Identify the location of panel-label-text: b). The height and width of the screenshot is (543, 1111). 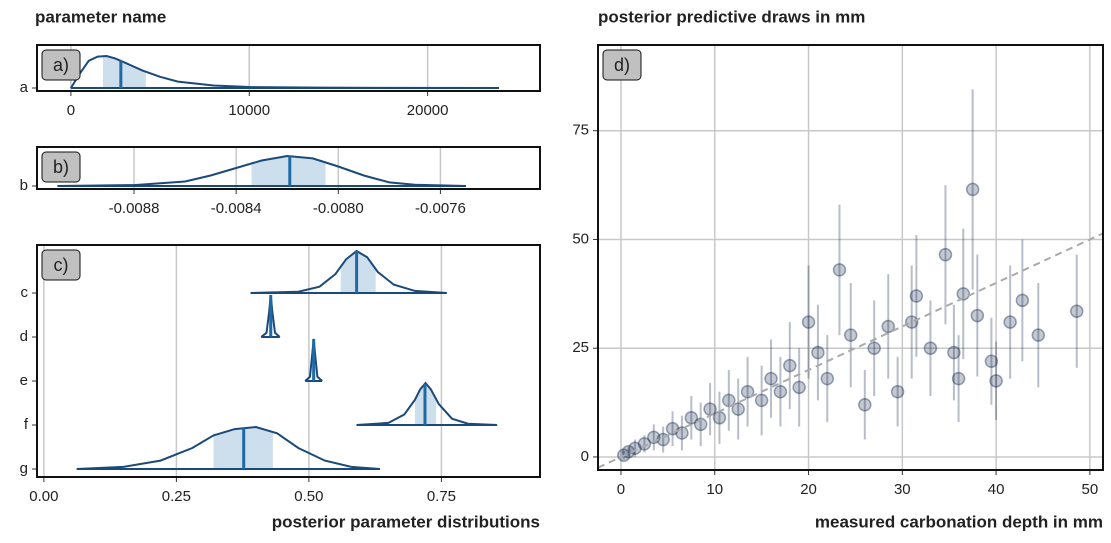
(61, 167).